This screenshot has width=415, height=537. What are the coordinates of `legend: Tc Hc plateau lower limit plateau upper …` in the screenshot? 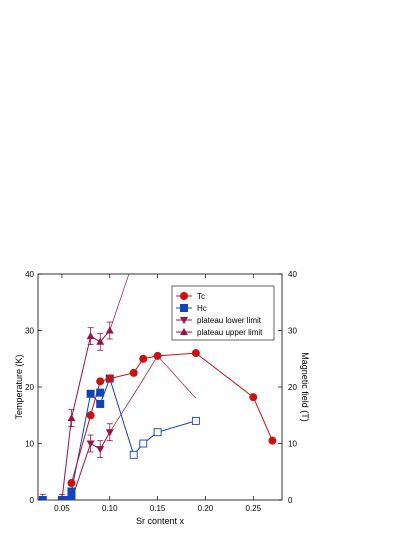 It's located at (223, 313).